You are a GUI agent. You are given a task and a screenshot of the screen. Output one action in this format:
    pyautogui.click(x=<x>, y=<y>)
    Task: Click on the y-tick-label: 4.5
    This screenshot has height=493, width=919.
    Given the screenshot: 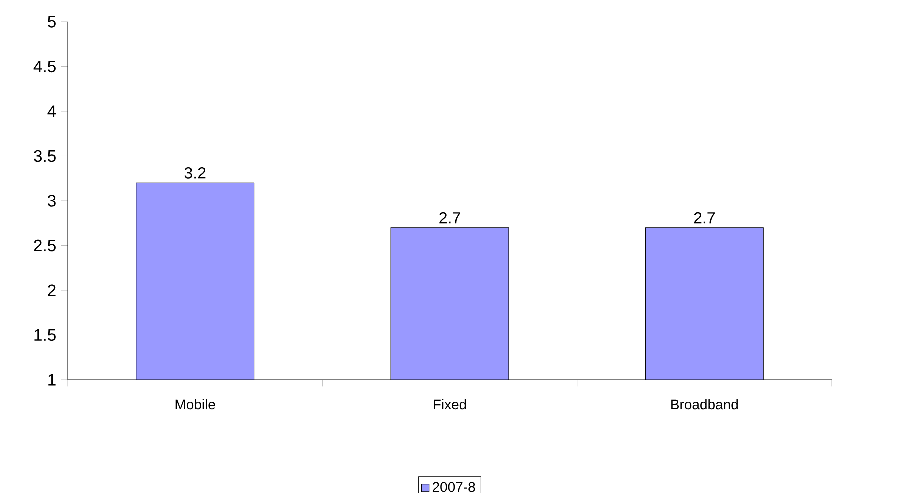 What is the action you would take?
    pyautogui.click(x=45, y=66)
    